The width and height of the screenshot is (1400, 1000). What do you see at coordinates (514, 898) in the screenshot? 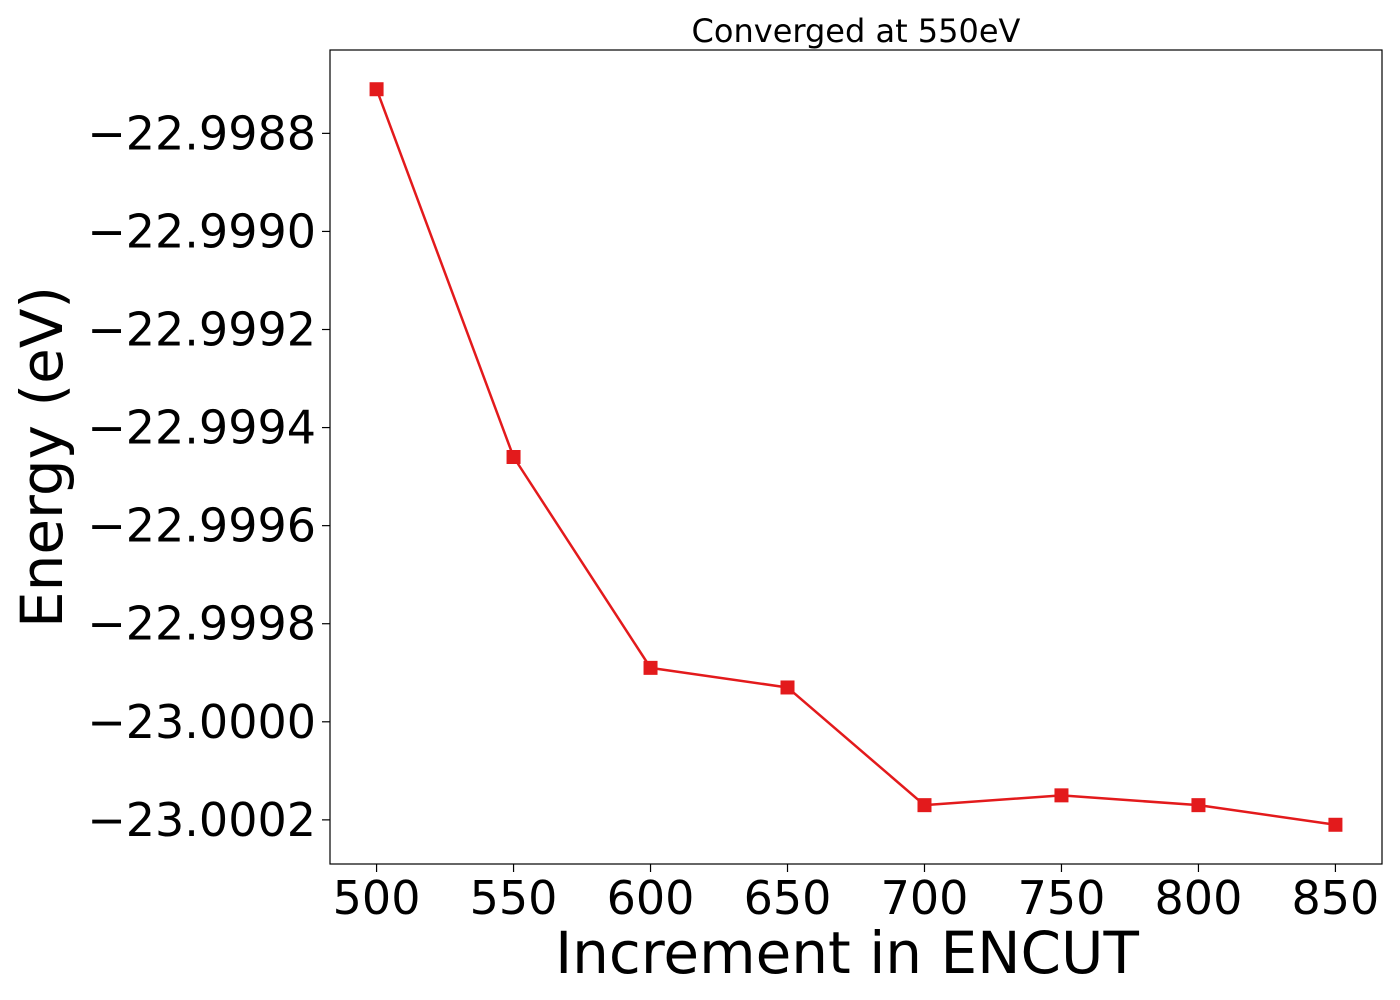
I see `x-tick-label: 550` at bounding box center [514, 898].